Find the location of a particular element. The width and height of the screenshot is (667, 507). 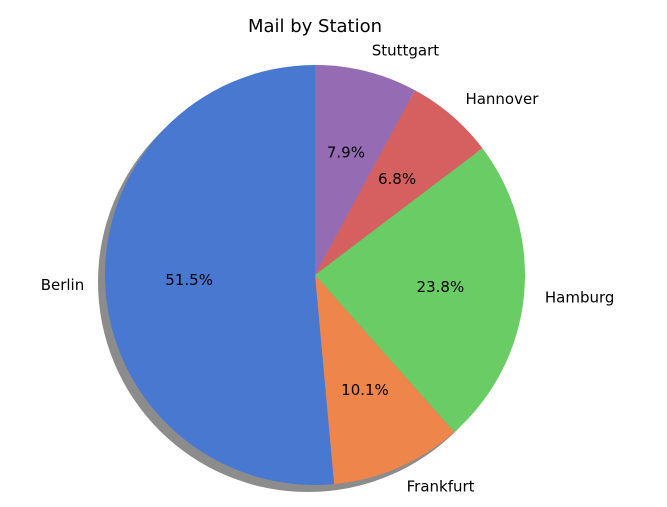

percent-label-berlin: 51.5% is located at coordinates (189, 280).